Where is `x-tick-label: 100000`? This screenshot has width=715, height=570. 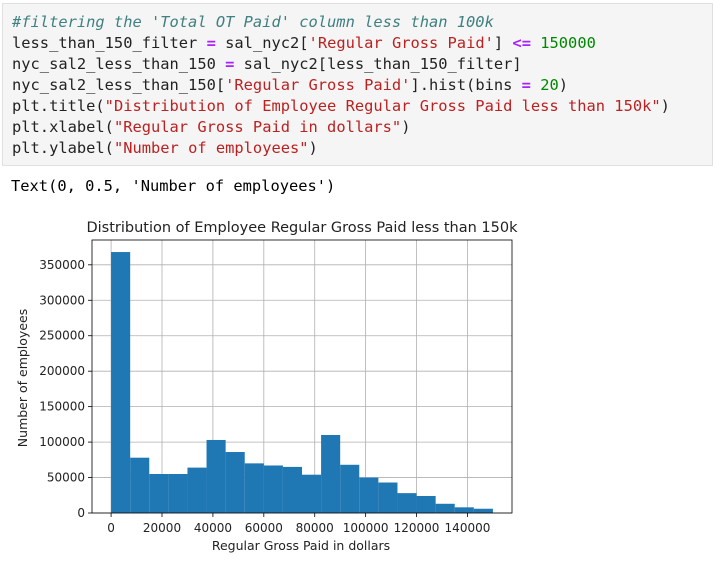 x-tick-label: 100000 is located at coordinates (366, 528).